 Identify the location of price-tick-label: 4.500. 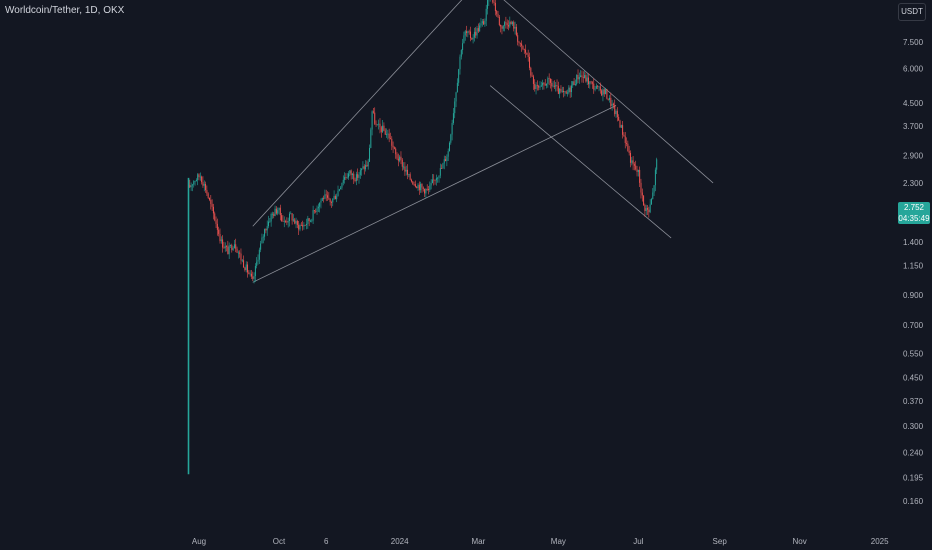
(913, 103).